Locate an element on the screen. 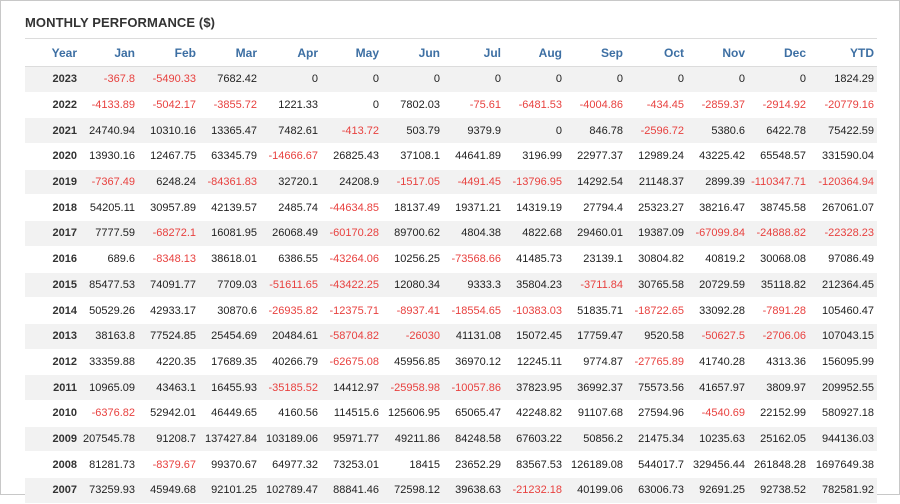 This screenshot has width=900, height=504. column-header-jul: Jul is located at coordinates (492, 52).